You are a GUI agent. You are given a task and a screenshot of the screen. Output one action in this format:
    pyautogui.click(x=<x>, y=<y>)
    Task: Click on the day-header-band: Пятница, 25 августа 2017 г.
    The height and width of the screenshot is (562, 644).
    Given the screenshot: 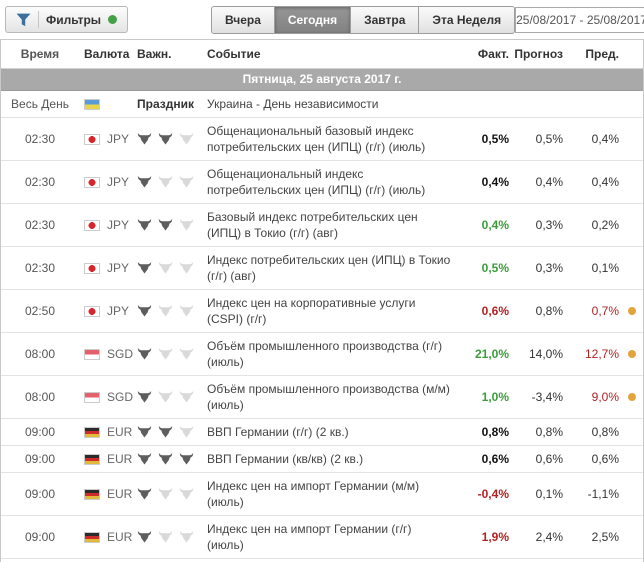 What is the action you would take?
    pyautogui.click(x=322, y=80)
    